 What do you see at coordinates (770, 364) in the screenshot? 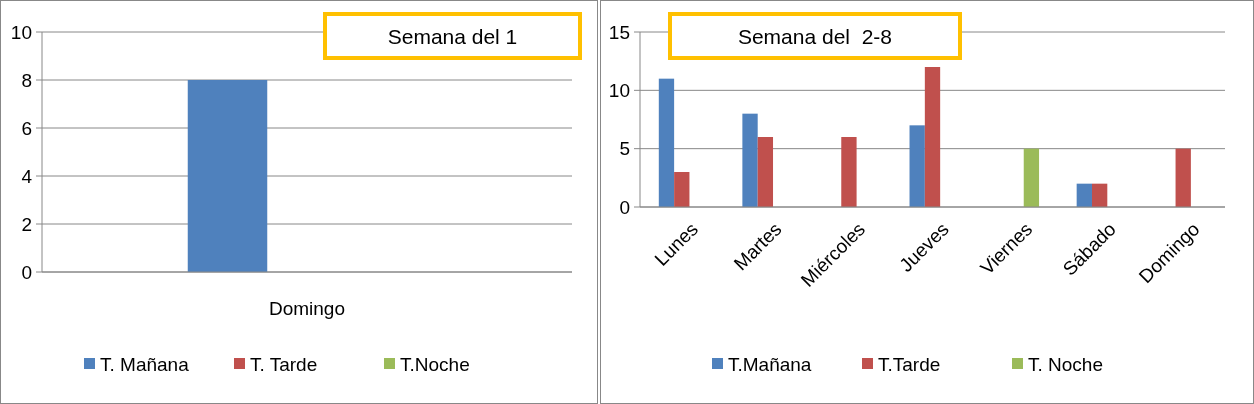
I see `legend-label: T.Mañana` at bounding box center [770, 364].